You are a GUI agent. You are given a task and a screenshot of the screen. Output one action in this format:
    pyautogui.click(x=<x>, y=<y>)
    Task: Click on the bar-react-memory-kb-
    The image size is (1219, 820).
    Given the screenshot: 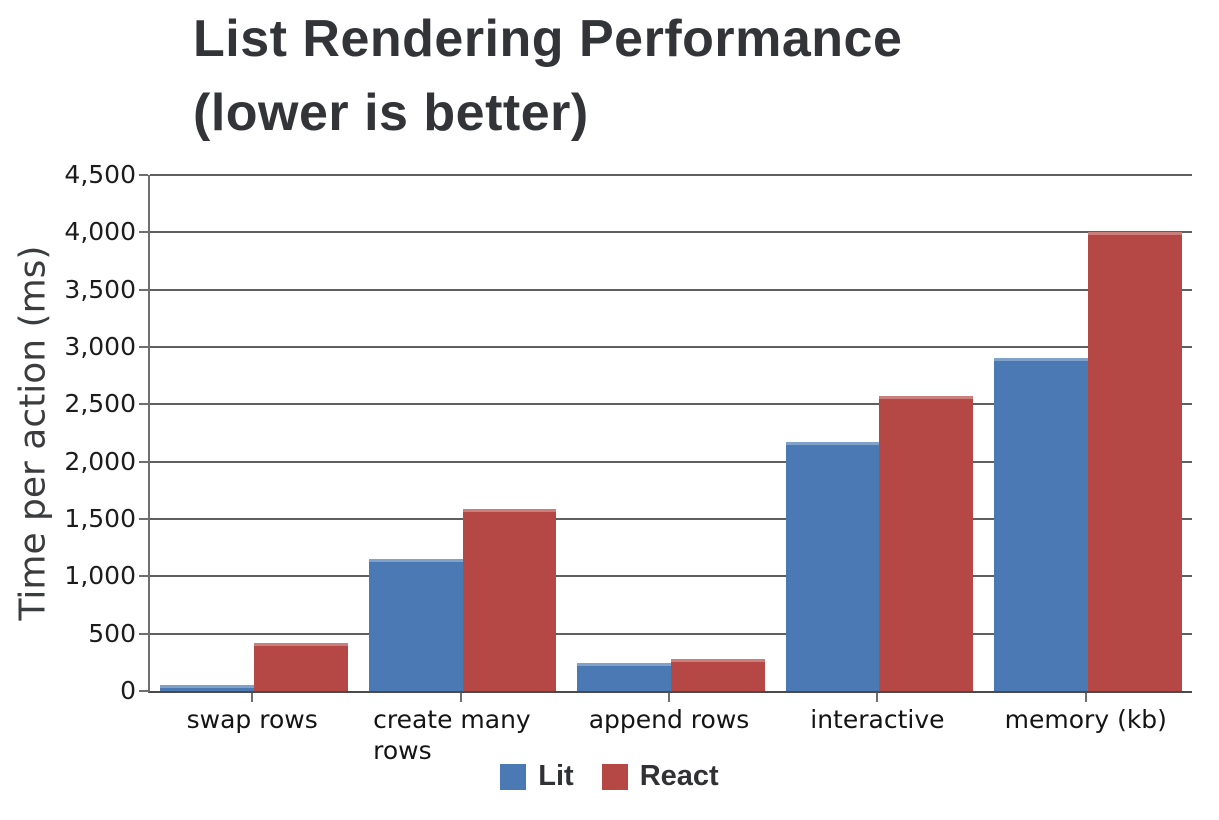 What is the action you would take?
    pyautogui.click(x=1134, y=461)
    